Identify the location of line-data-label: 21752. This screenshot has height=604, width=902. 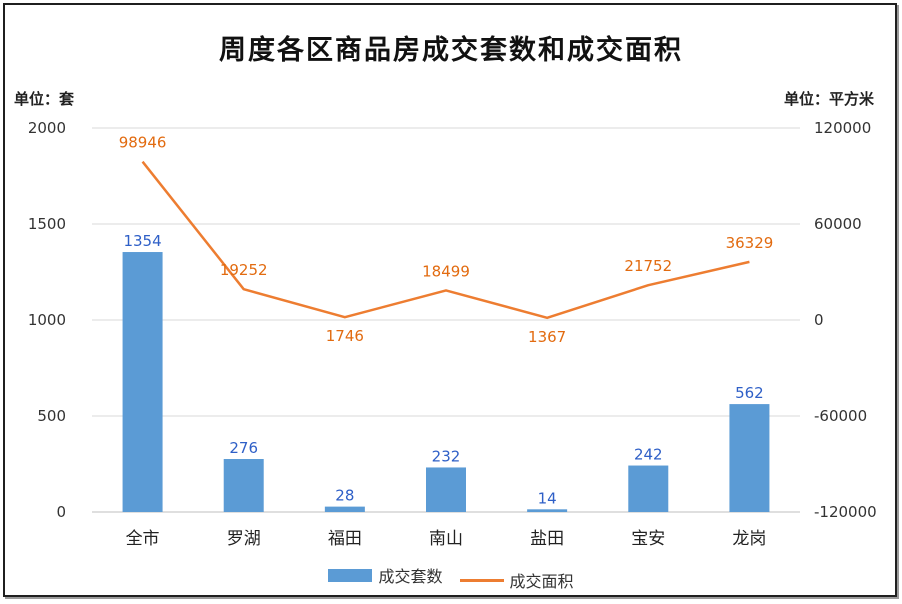
(648, 266).